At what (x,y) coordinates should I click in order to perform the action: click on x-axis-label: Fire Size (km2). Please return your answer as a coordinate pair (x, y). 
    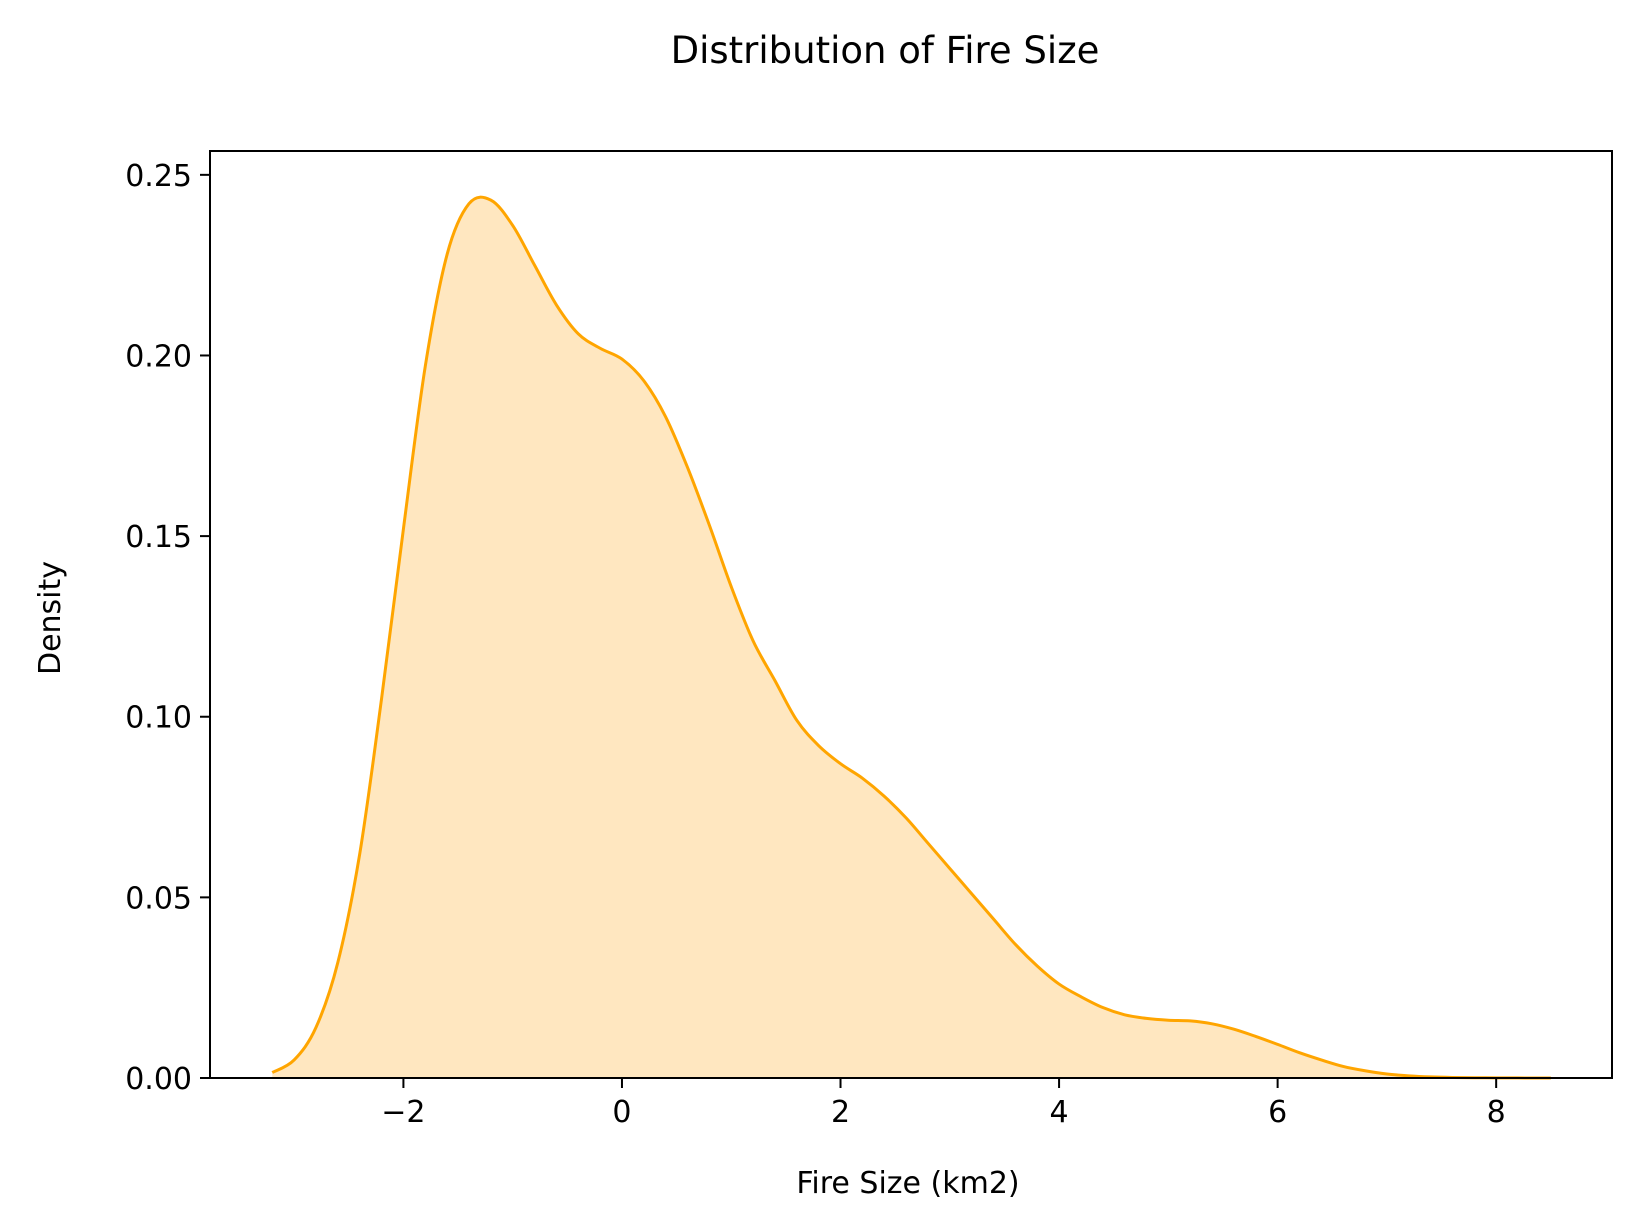
    Looking at the image, I should click on (907, 1183).